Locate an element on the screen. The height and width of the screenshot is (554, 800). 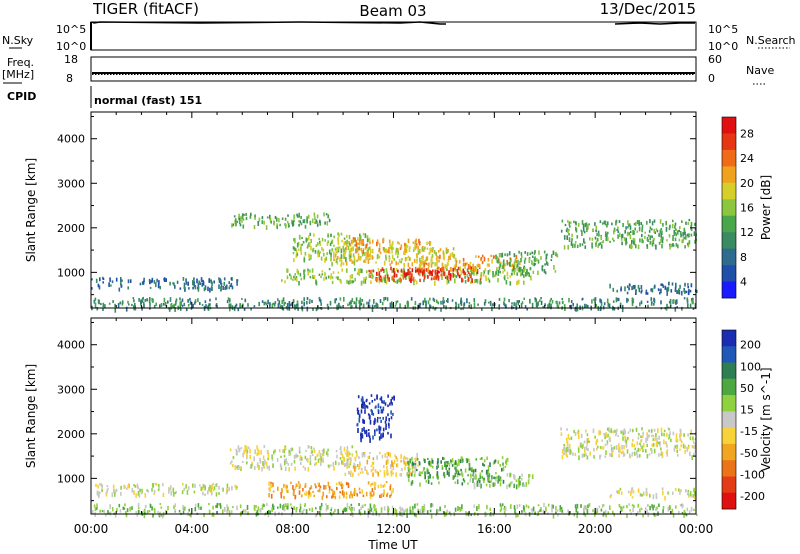
freq-tick-low: 8 is located at coordinates (69, 78).